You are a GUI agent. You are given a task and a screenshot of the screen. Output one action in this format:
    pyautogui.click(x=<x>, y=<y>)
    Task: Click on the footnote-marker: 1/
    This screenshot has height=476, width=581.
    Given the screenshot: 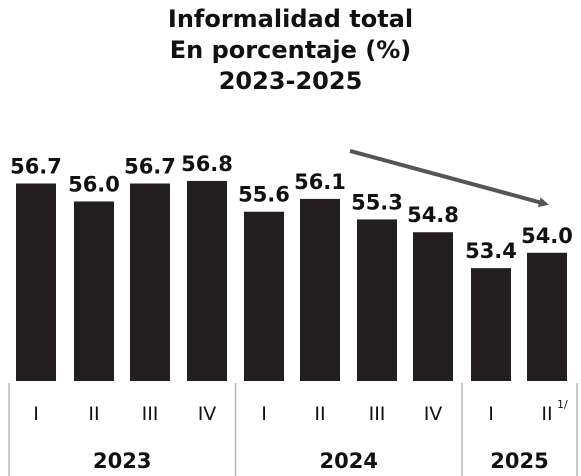 What is the action you would take?
    pyautogui.click(x=562, y=404)
    